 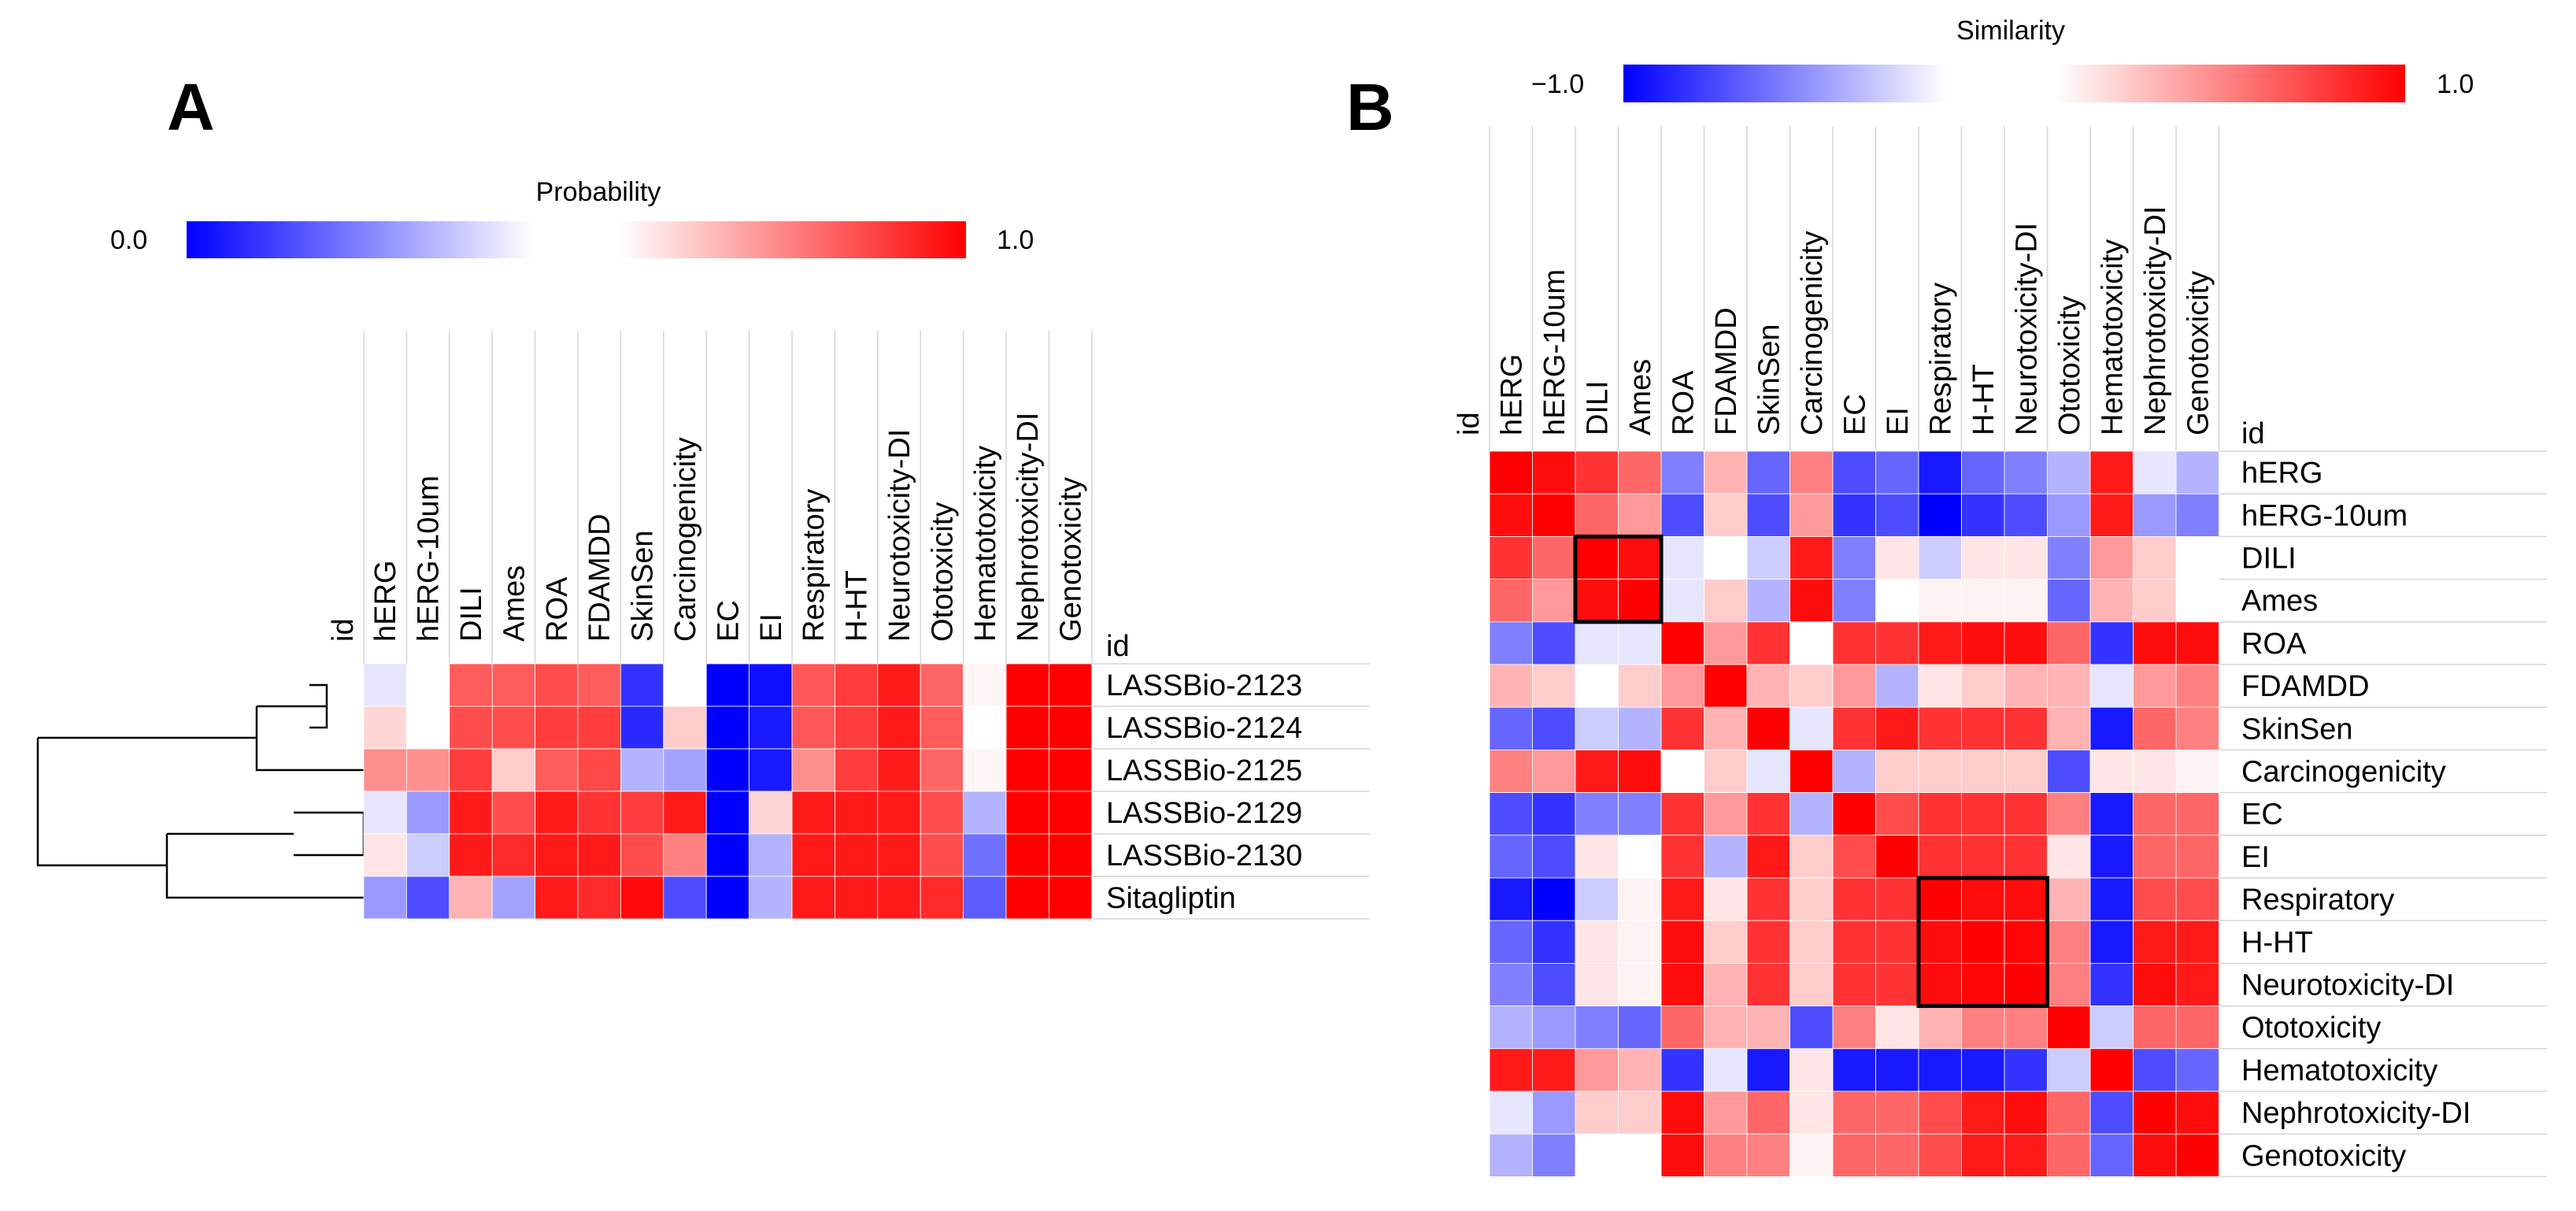 I want to click on column-label: EI, so click(x=771, y=627).